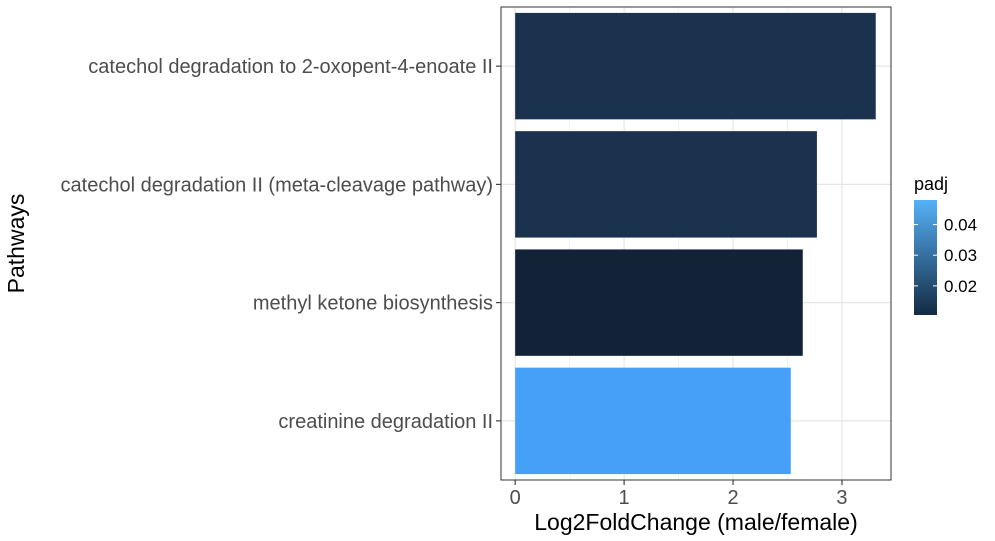 The image size is (995, 541). Describe the element at coordinates (931, 184) in the screenshot. I see `legend-title: padj` at that location.